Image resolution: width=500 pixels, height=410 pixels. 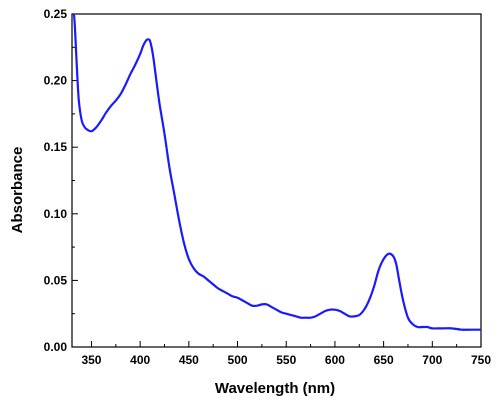 I want to click on y-axis-title: Absorbance, so click(x=17, y=190).